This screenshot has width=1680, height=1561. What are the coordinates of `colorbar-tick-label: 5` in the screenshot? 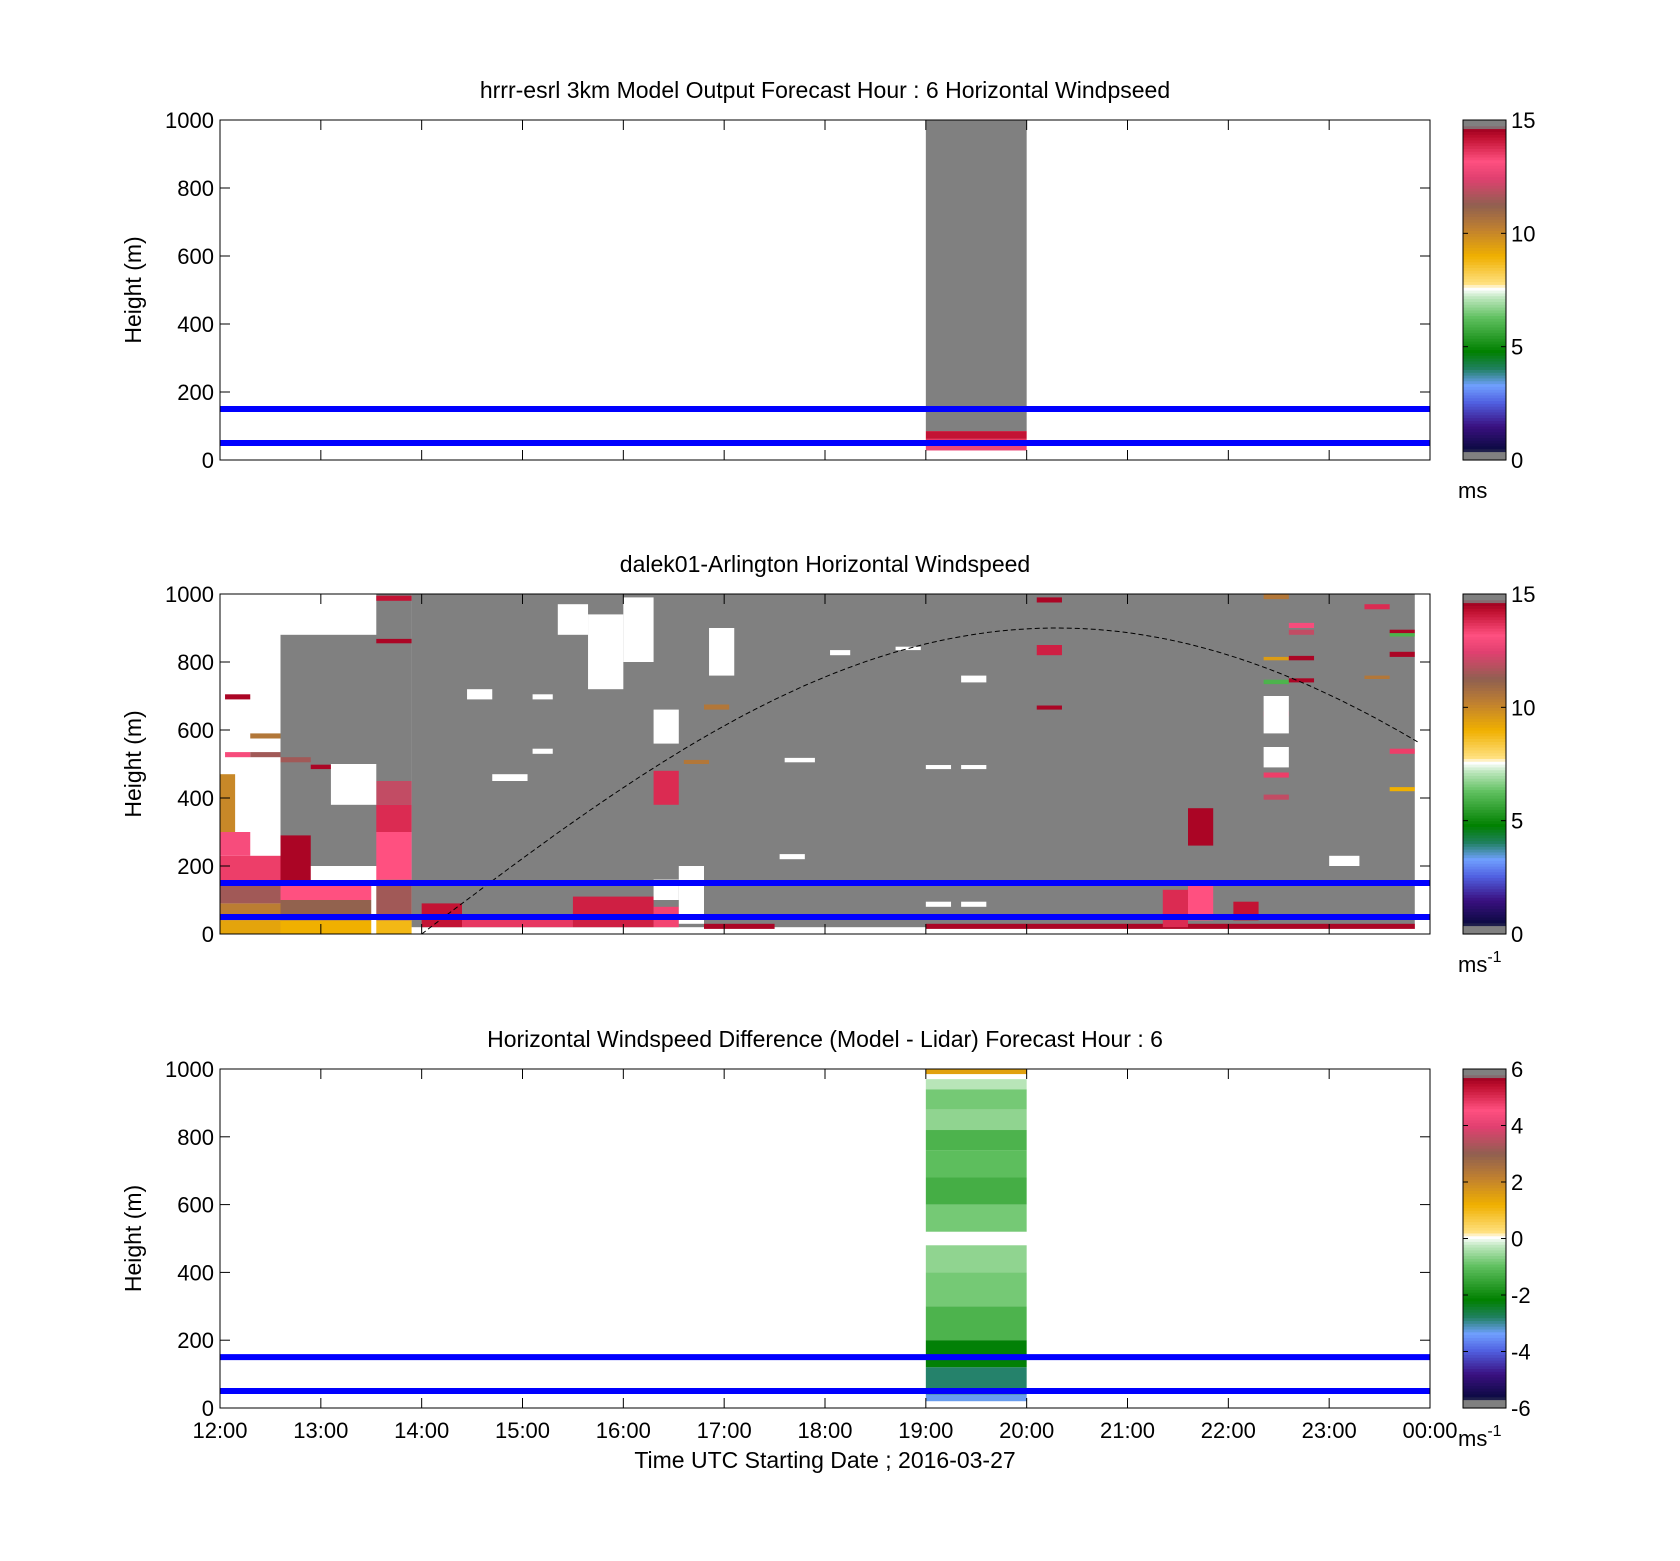 It's located at (1517, 821).